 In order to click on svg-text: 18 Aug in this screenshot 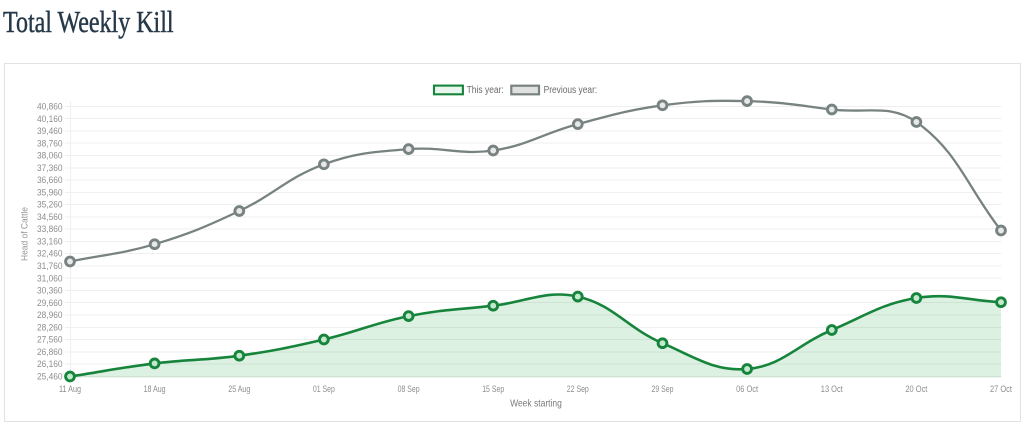, I will do `click(155, 389)`.